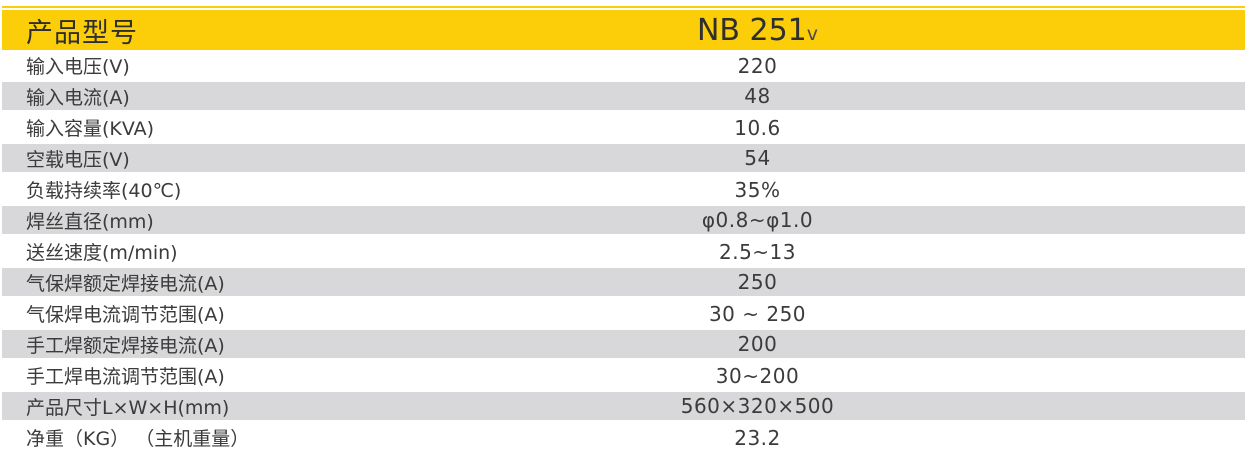 Image resolution: width=1257 pixels, height=455 pixels. What do you see at coordinates (125, 315) in the screenshot?
I see `row-label: 气保焊电流调节范围(A)` at bounding box center [125, 315].